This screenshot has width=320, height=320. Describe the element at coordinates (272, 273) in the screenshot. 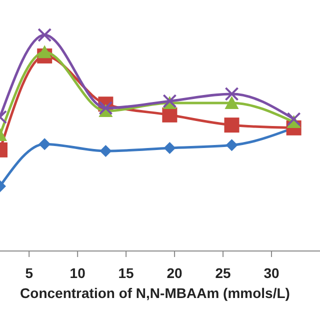

I see `x-tick-label: 30` at that location.